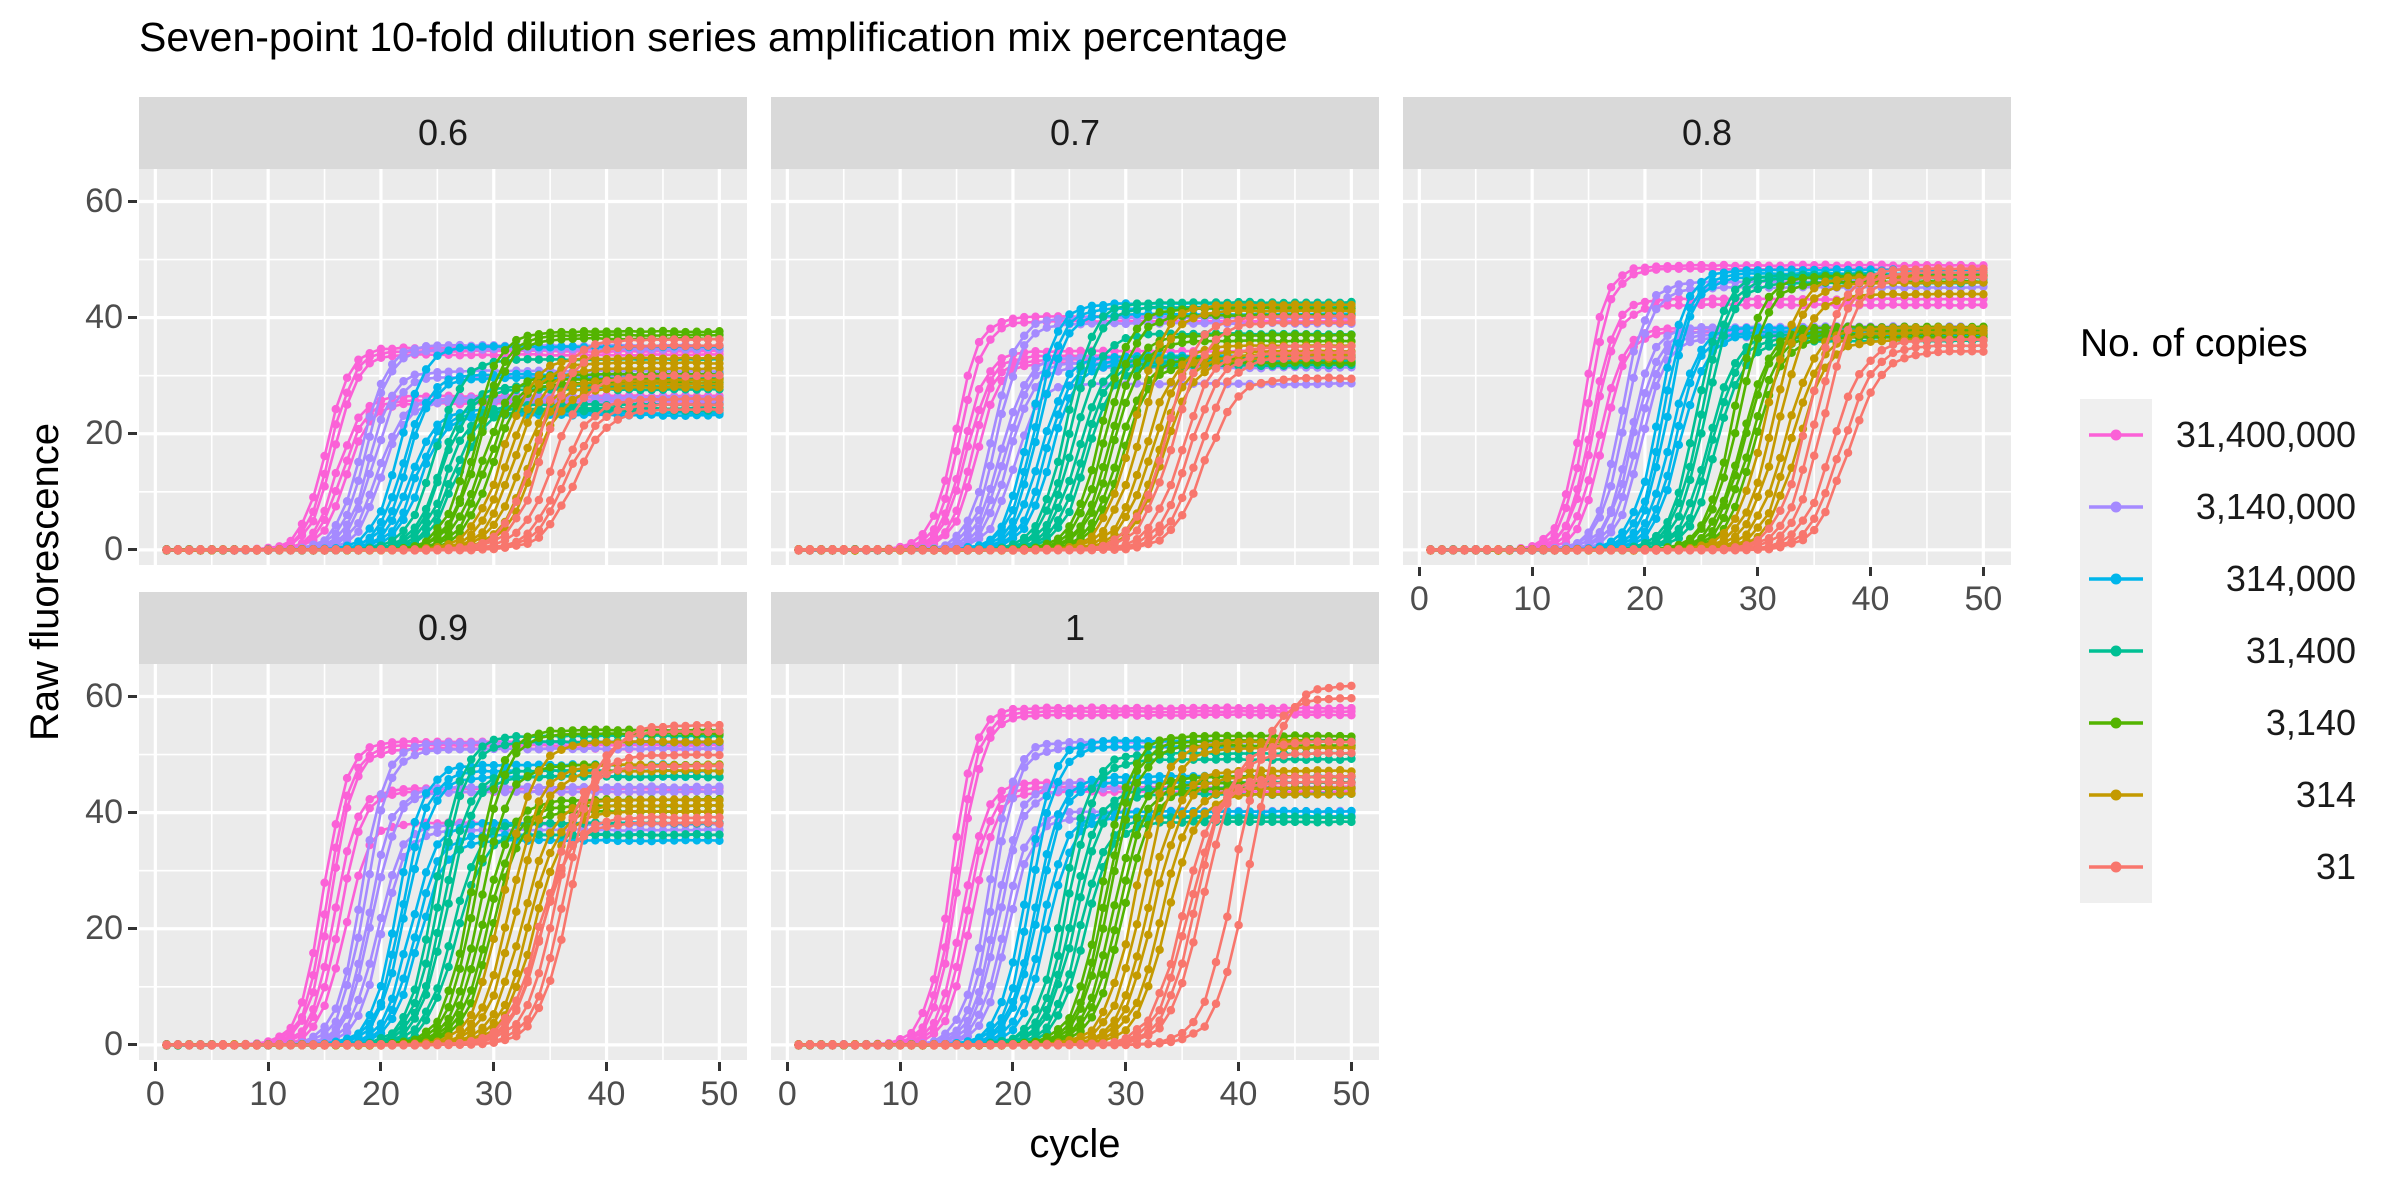  I want to click on legend-item: 31,400, so click(2218, 651).